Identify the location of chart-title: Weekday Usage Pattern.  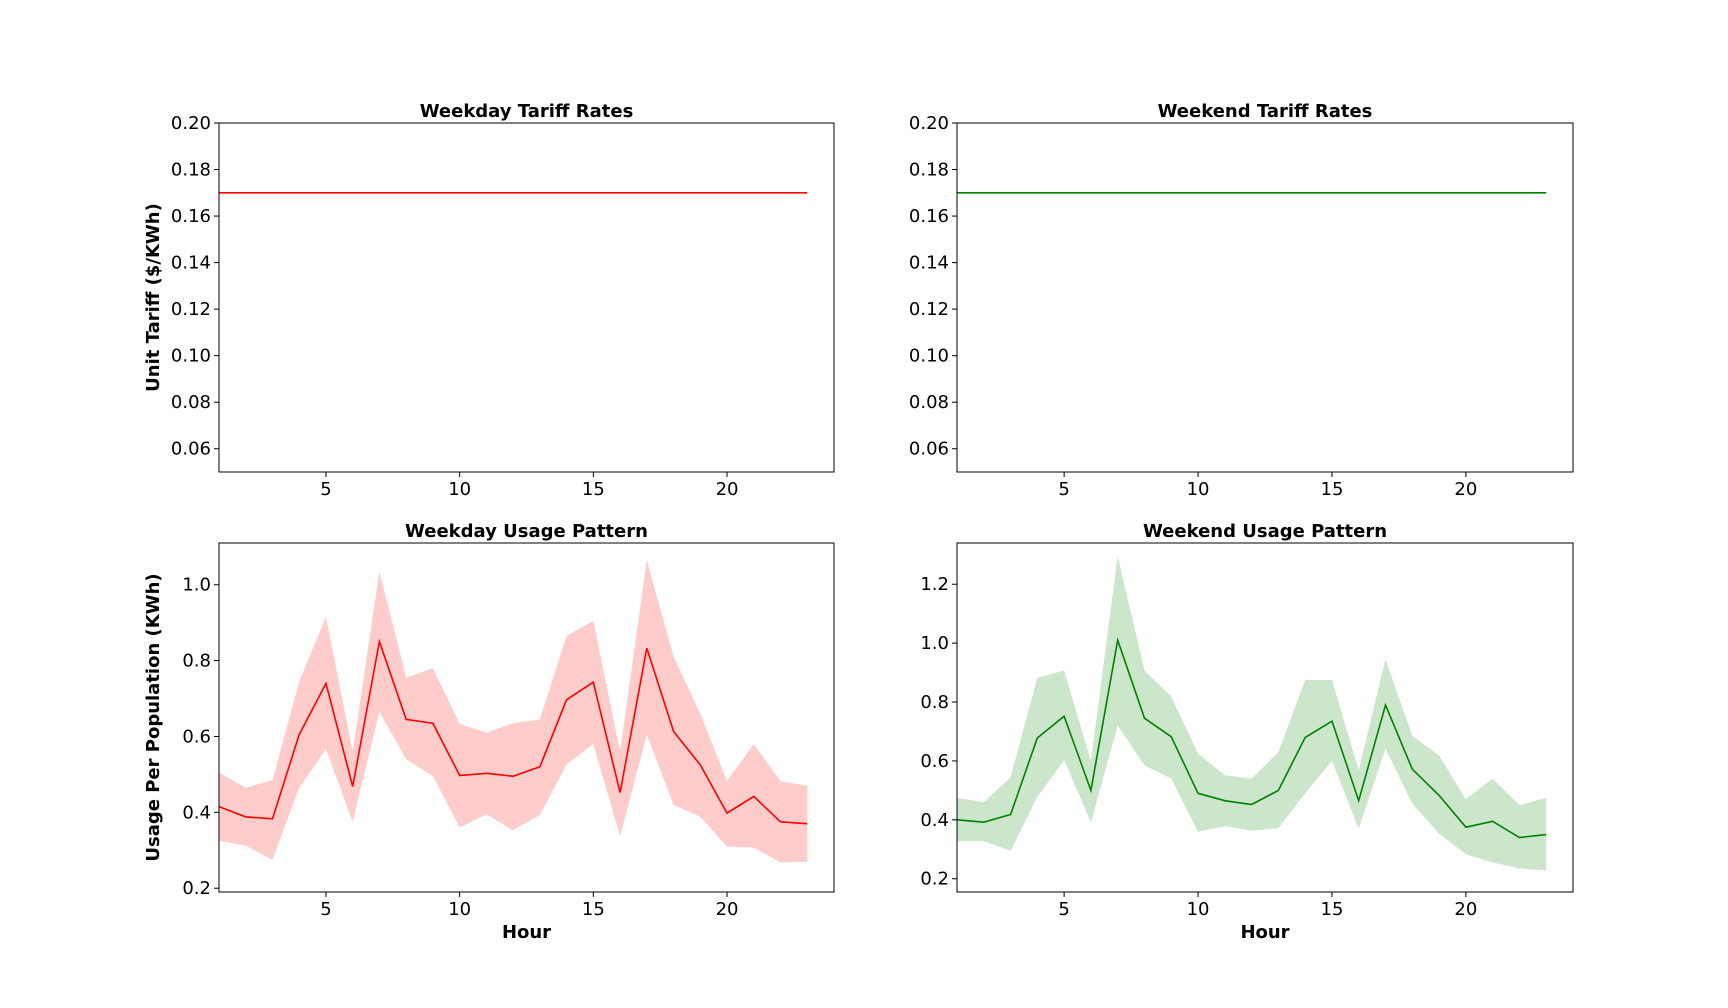
(526, 531).